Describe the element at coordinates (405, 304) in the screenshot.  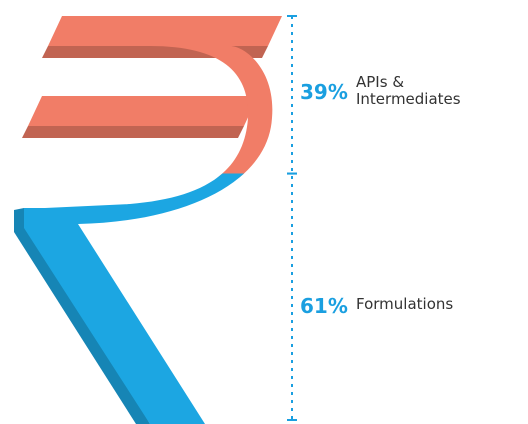
I see `category-label: Formulations` at that location.